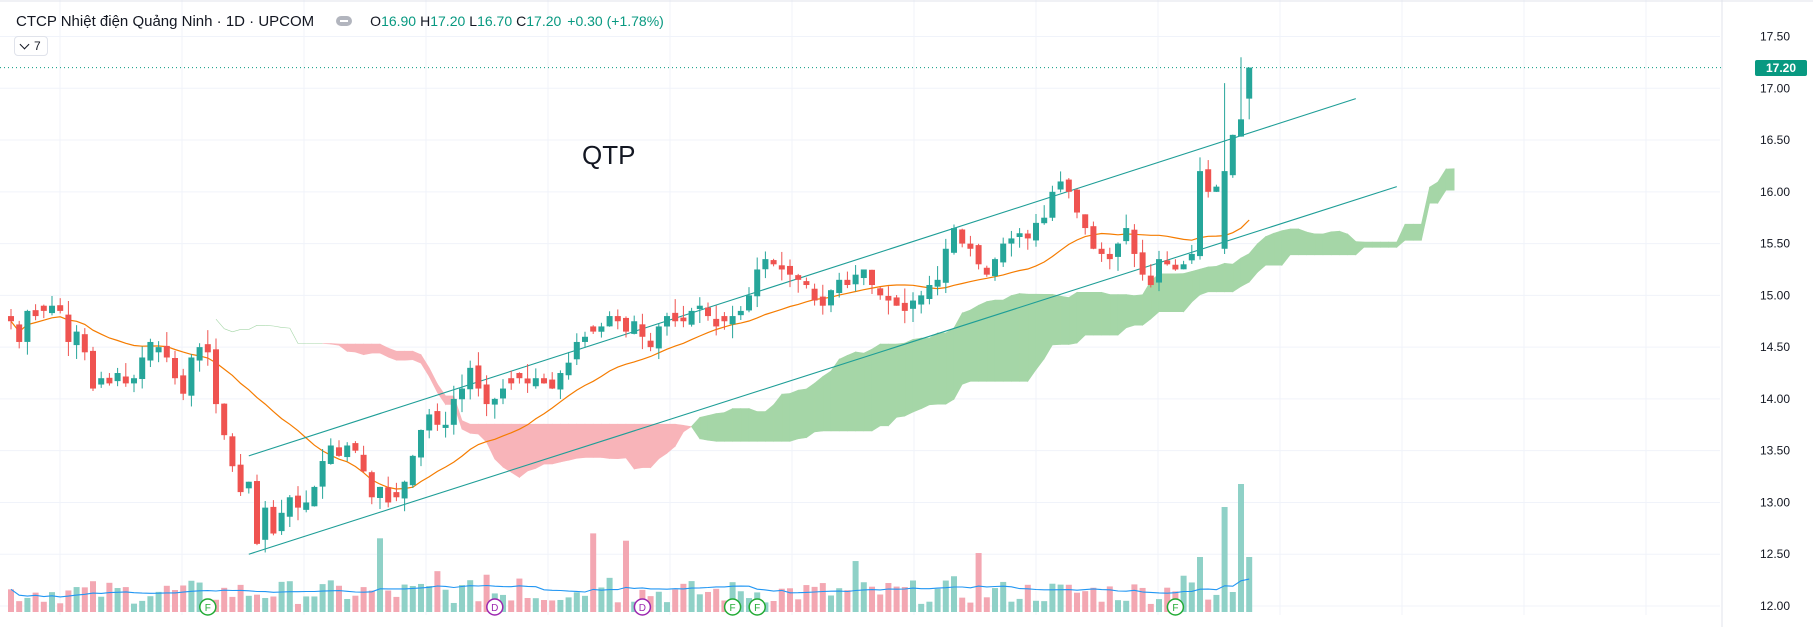 The image size is (1813, 627). What do you see at coordinates (642, 607) in the screenshot?
I see `event-marker-d` at bounding box center [642, 607].